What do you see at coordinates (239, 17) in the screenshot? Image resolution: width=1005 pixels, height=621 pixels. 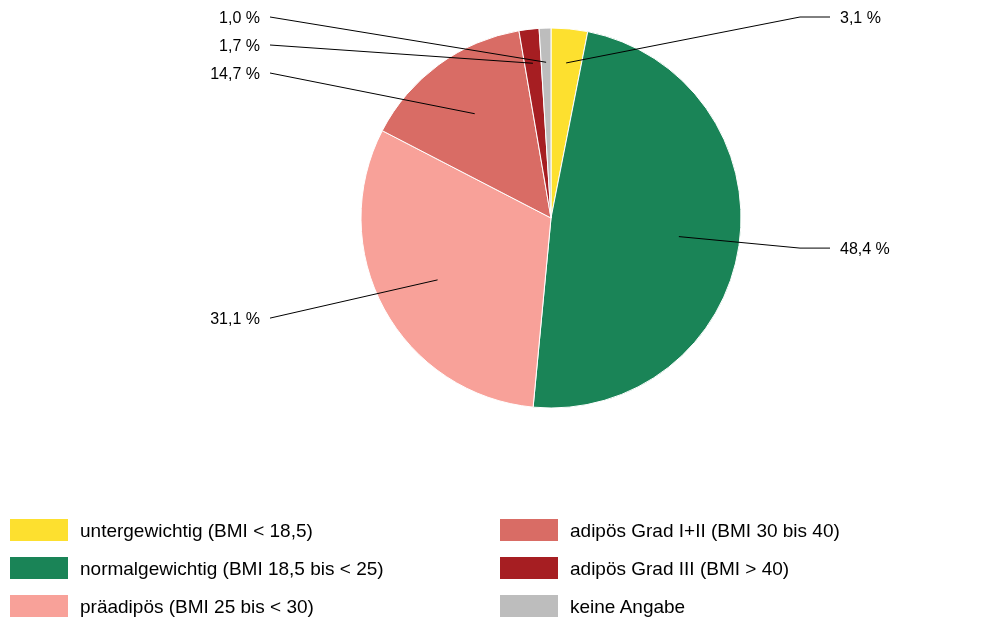 I see `data-label: 1,0 %` at bounding box center [239, 17].